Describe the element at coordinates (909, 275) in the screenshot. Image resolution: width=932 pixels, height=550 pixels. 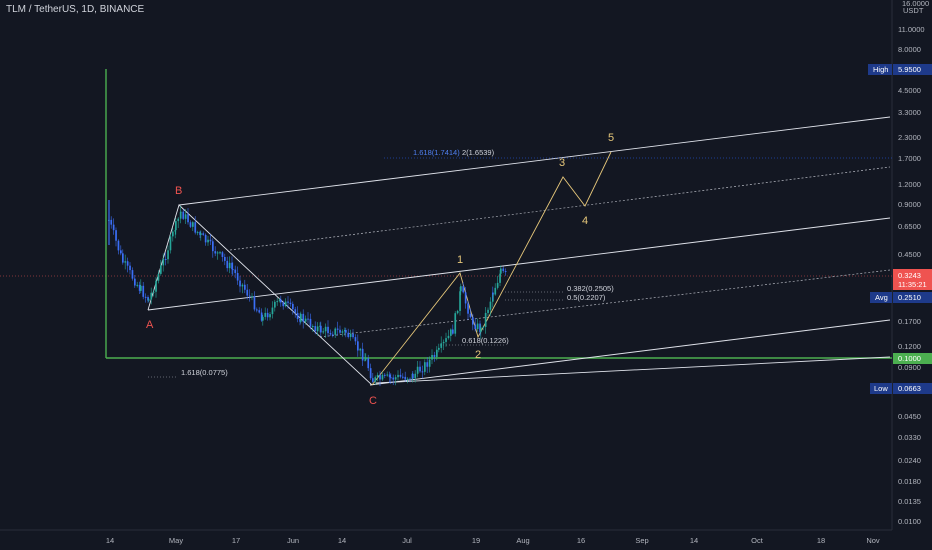
I see `last-price-value: 0.3243` at that location.